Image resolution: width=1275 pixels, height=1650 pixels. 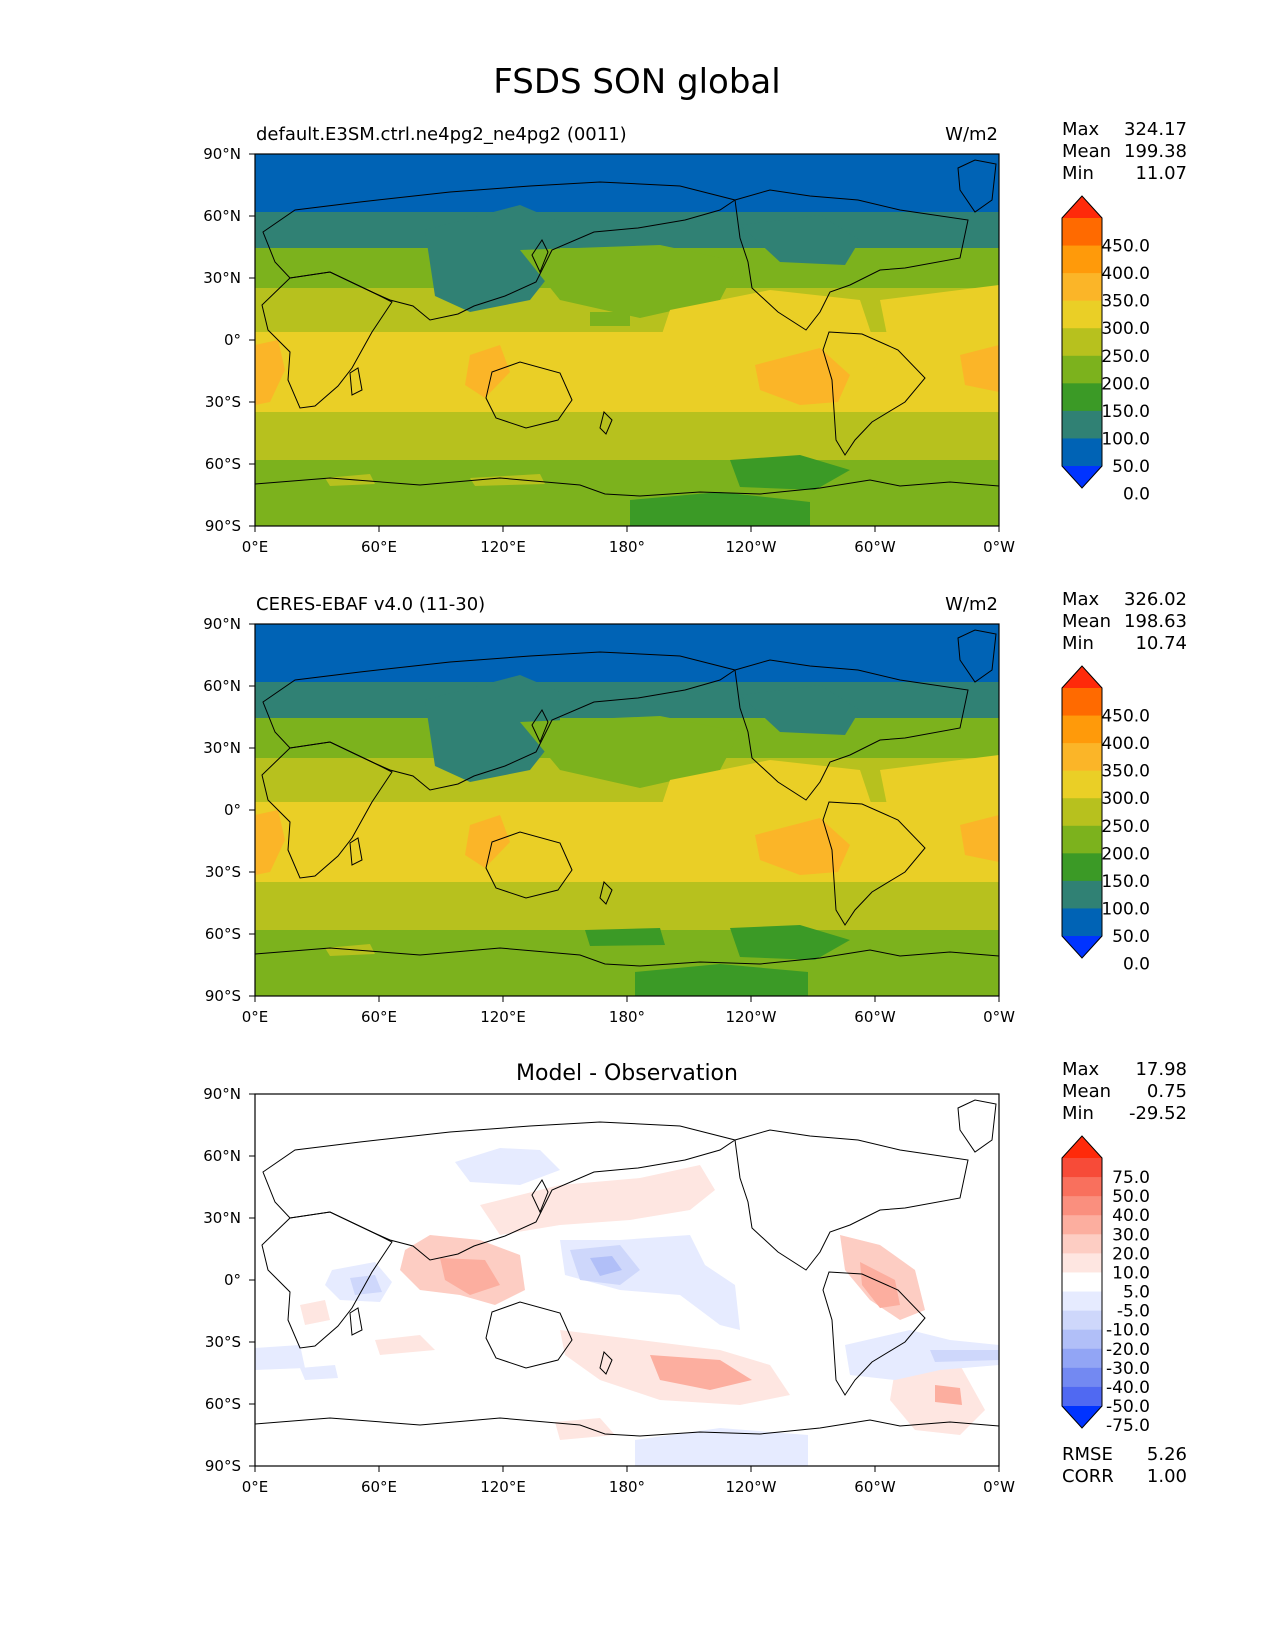 What do you see at coordinates (1125, 882) in the screenshot?
I see `colorbar-tick-label: 150.0` at bounding box center [1125, 882].